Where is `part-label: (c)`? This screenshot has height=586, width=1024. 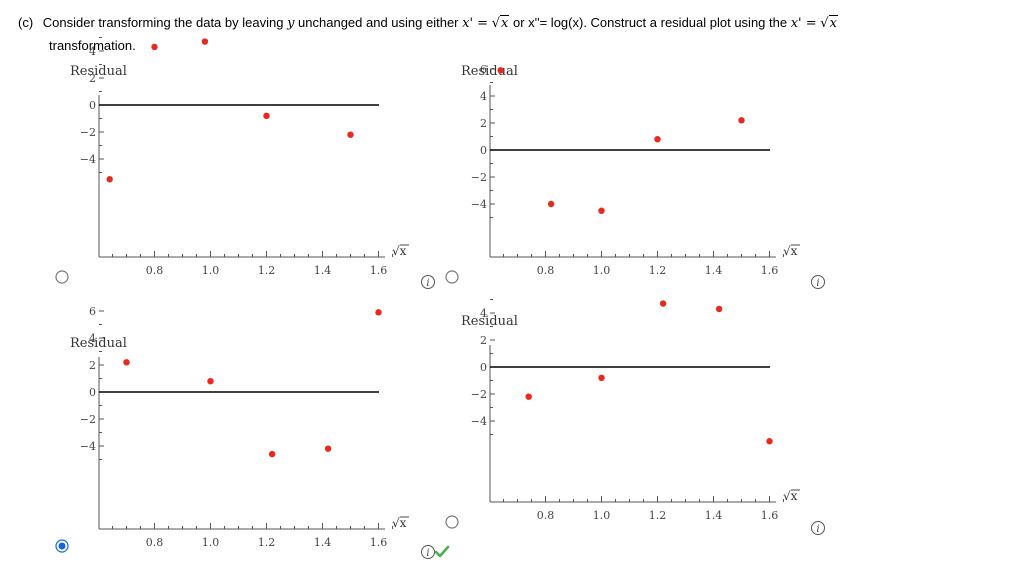
part-label: (c) is located at coordinates (26, 22).